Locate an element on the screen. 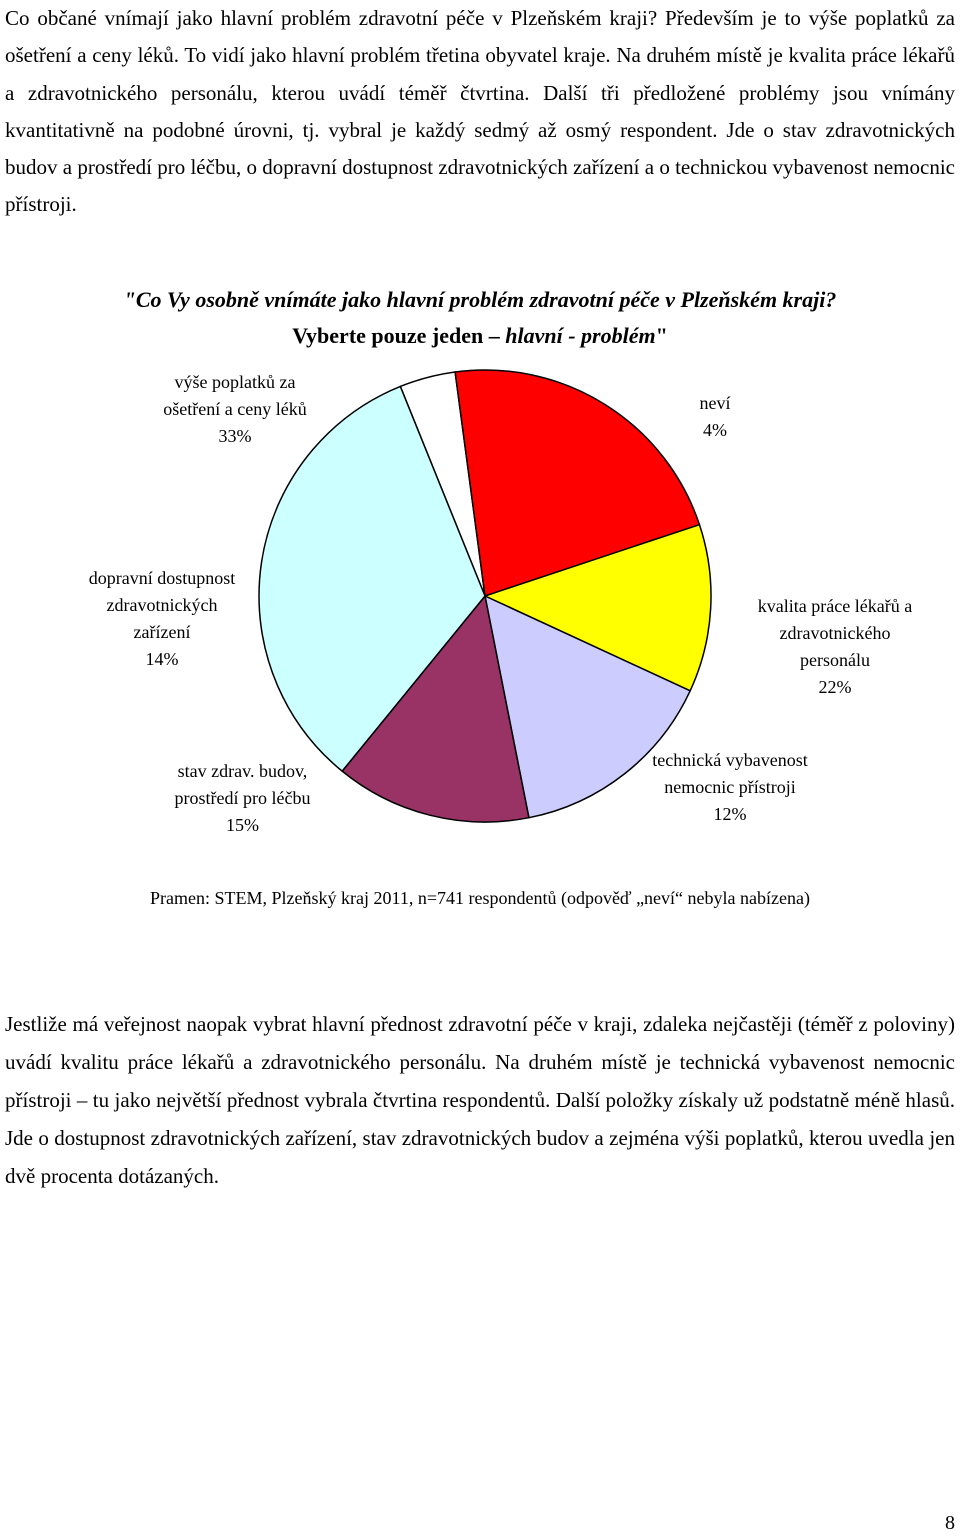 This screenshot has width=960, height=1537. page-number: 8 is located at coordinates (950, 1523).